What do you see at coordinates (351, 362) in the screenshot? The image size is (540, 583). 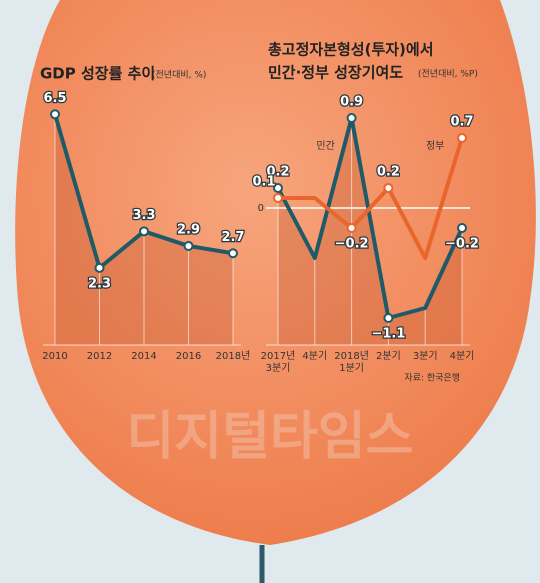 I see `x-tick-label: 2018년 1분기` at bounding box center [351, 362].